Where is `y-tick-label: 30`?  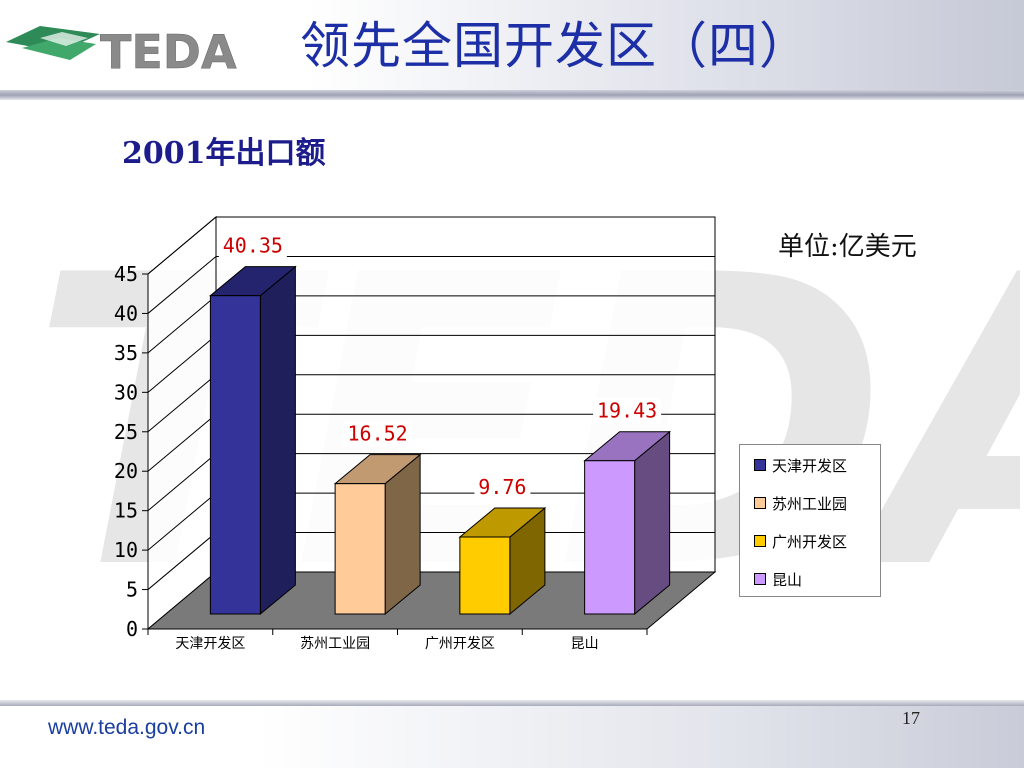 y-tick-label: 30 is located at coordinates (126, 392).